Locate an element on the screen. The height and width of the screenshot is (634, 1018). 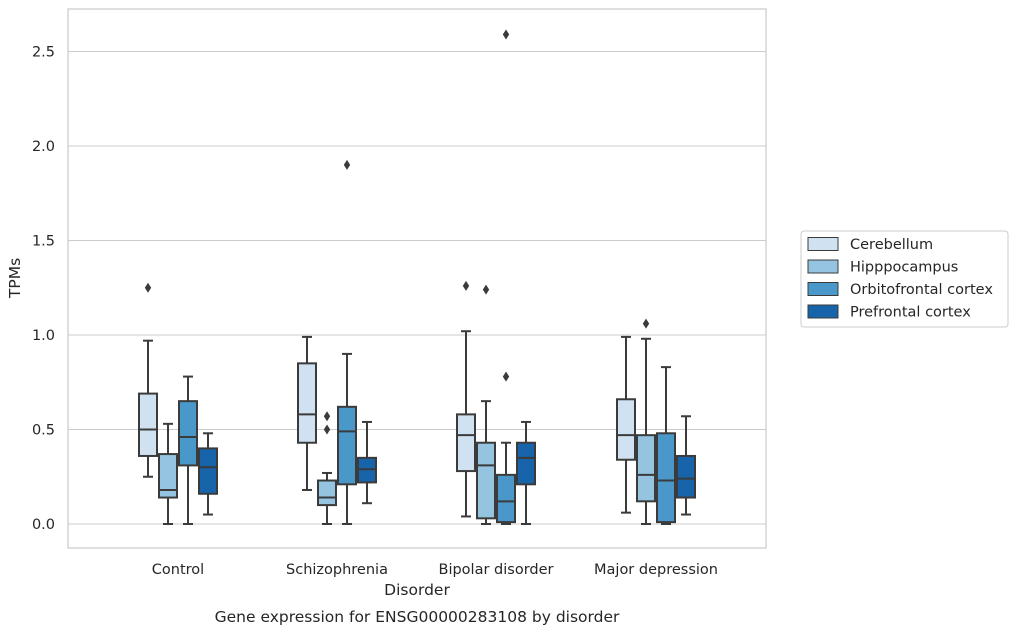
legend-frame is located at coordinates (904, 279).